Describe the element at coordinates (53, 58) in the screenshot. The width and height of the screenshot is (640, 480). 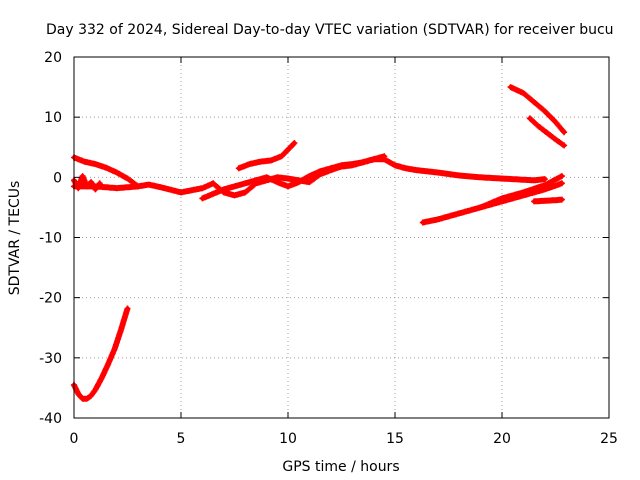
I see `y-tick-label: 20` at that location.